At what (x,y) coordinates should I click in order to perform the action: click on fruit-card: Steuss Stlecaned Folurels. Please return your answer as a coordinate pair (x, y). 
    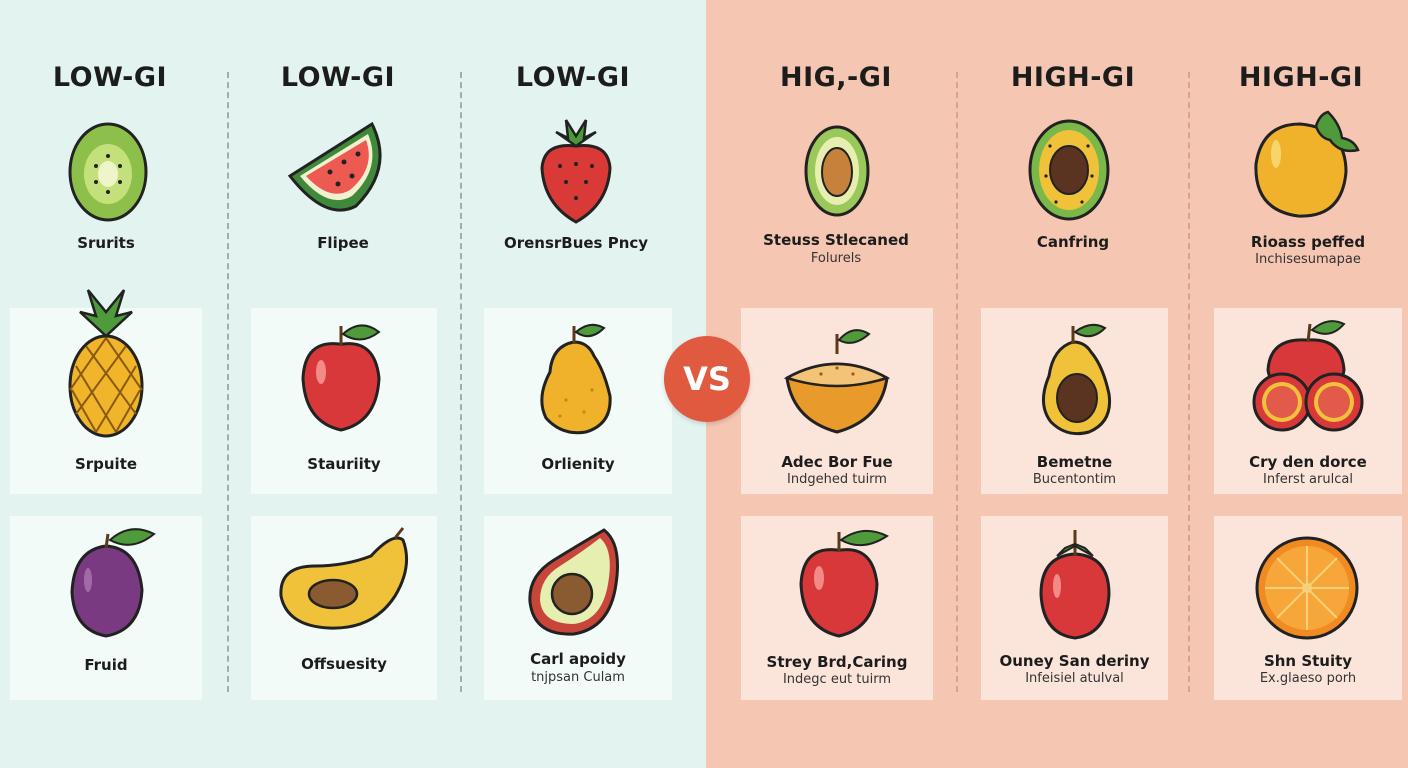
    Looking at the image, I should click on (836, 198).